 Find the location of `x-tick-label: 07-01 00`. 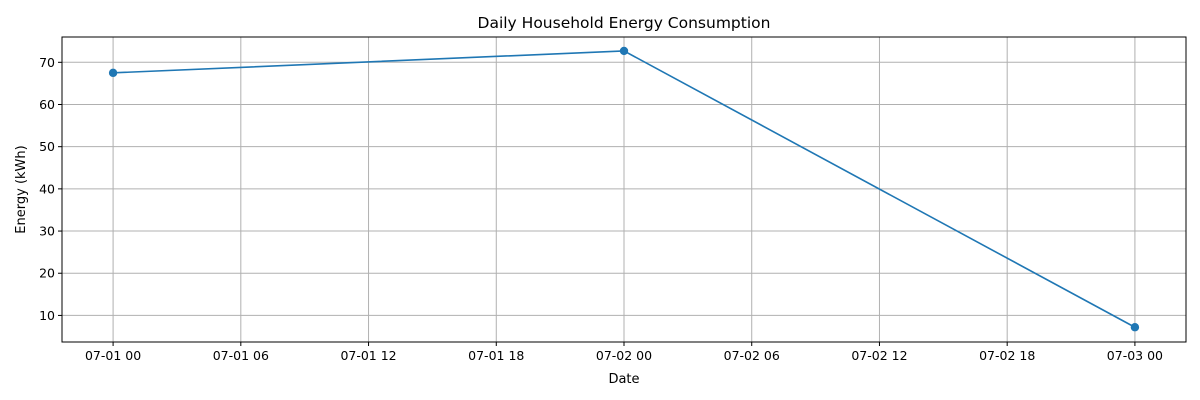

x-tick-label: 07-01 00 is located at coordinates (113, 355).